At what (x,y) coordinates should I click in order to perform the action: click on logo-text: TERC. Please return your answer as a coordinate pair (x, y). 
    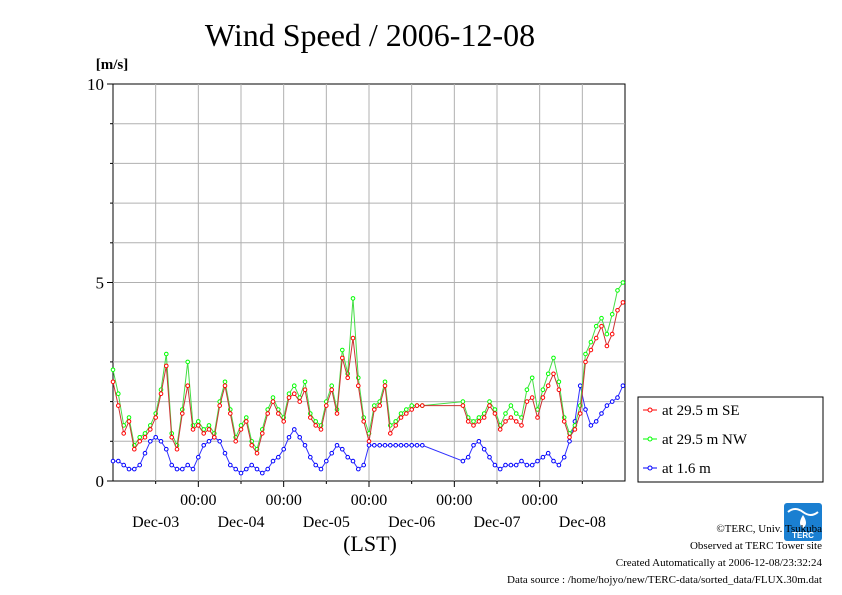
    Looking at the image, I should click on (803, 535).